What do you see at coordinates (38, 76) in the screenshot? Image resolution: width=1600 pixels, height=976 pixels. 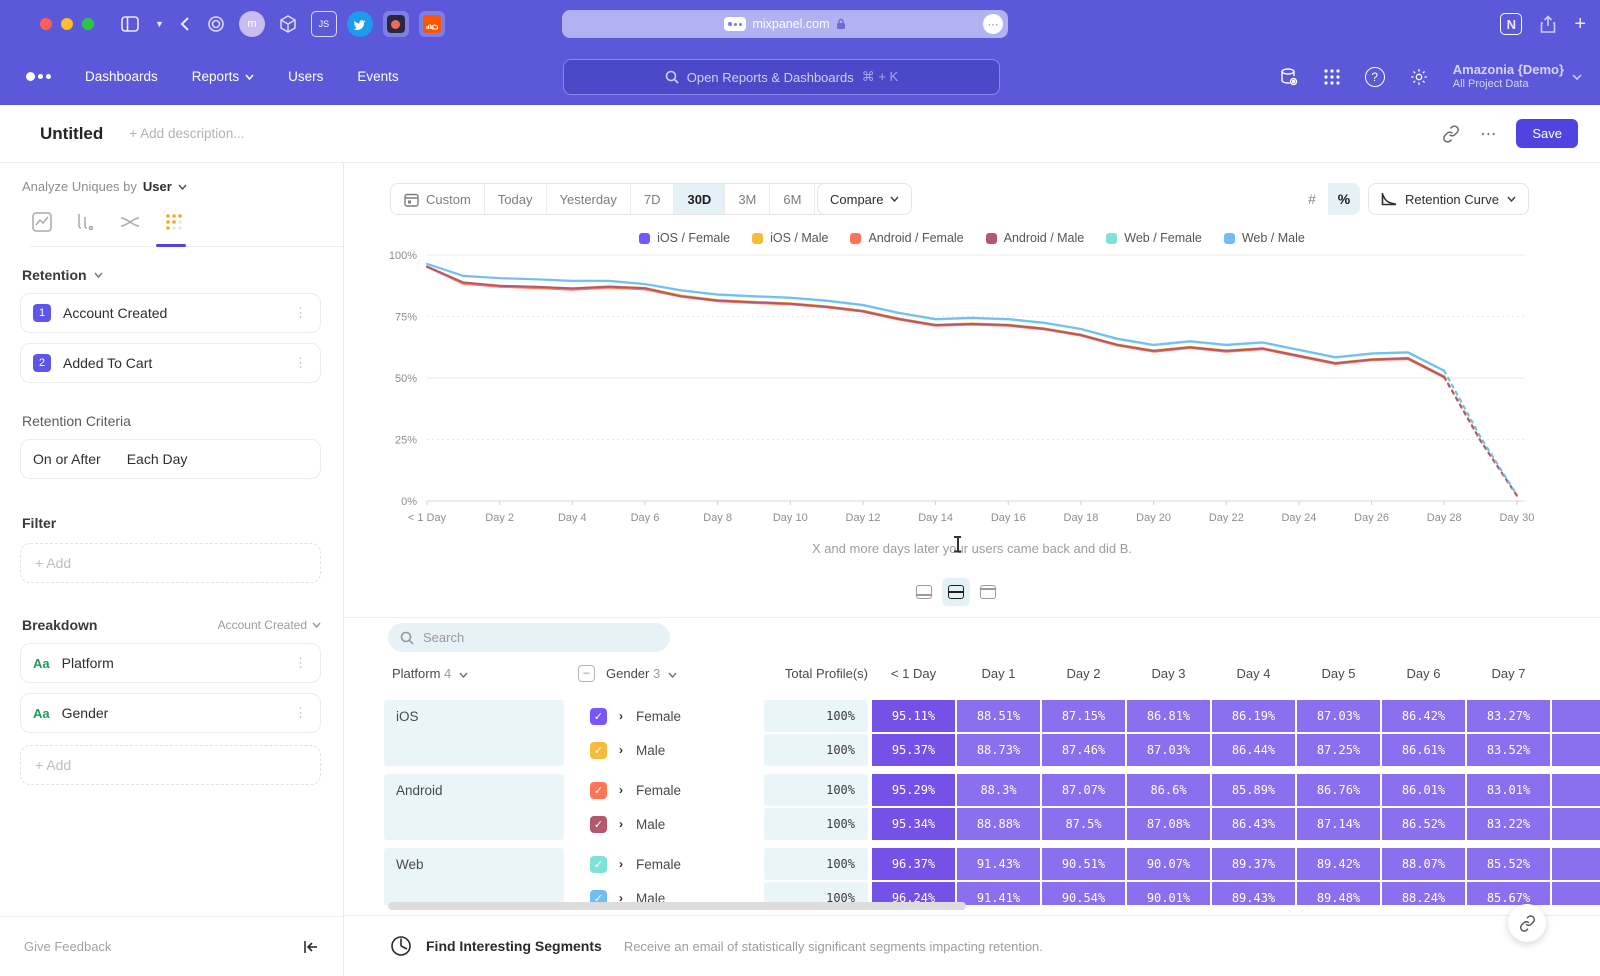 I see `mixpanel-logo` at bounding box center [38, 76].